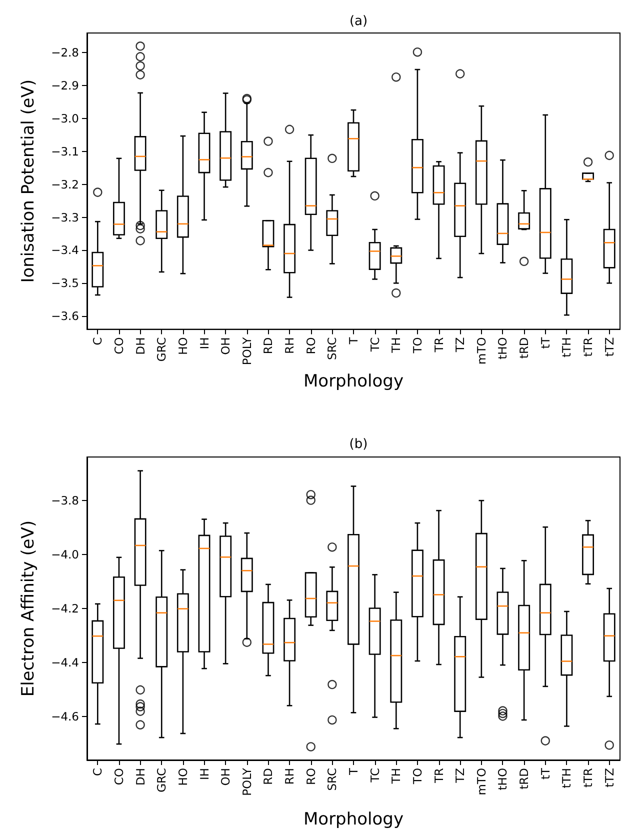 The image size is (625, 833). I want to click on y-tick-label: −4.0, so click(65, 554).